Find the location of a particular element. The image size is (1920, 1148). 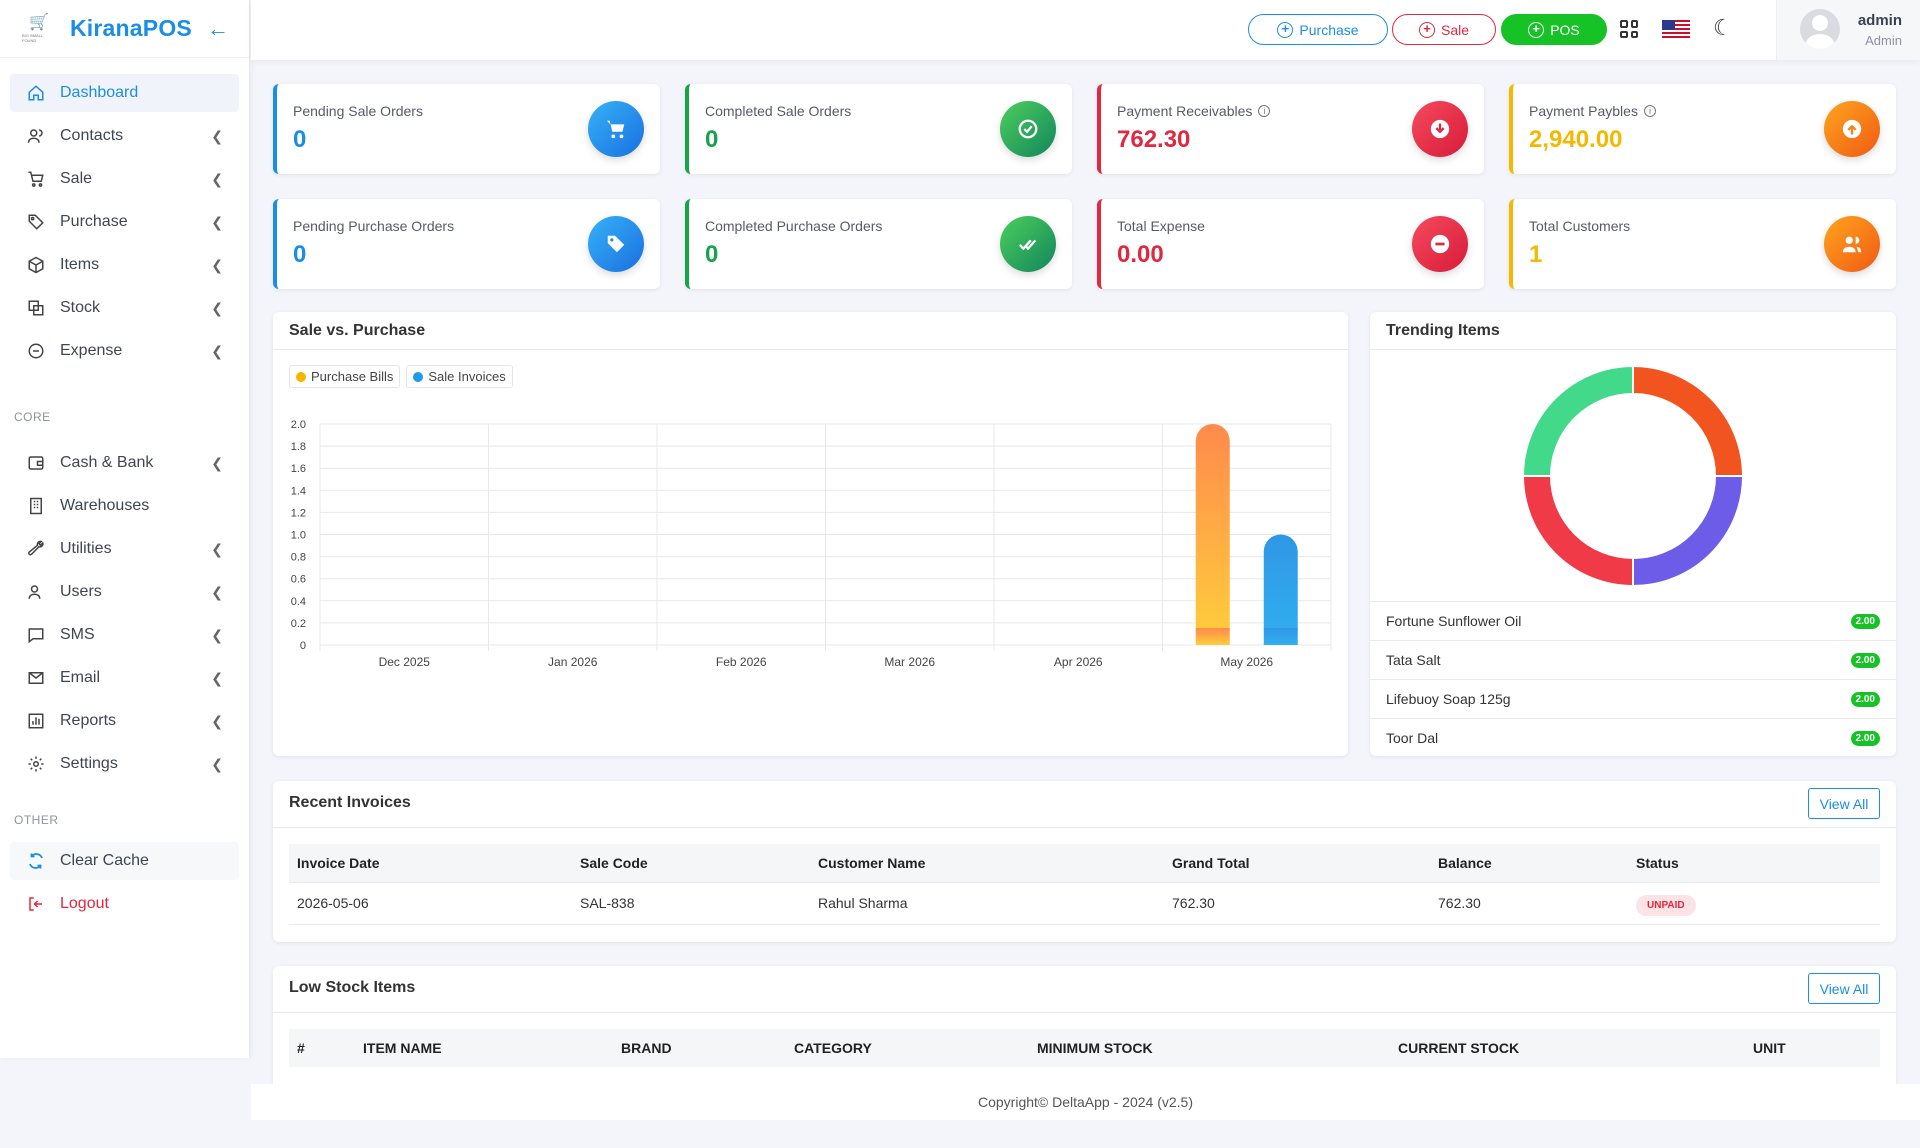

sidebar-item-cash-bank: Cash & Bank ❮ is located at coordinates (124, 463).